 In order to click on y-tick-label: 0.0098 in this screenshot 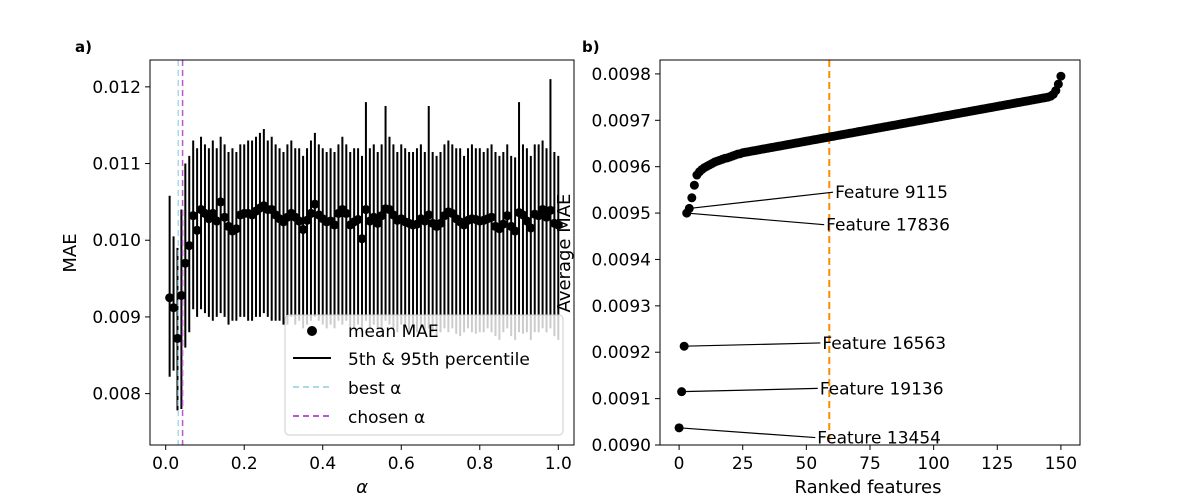, I will do `click(621, 75)`.